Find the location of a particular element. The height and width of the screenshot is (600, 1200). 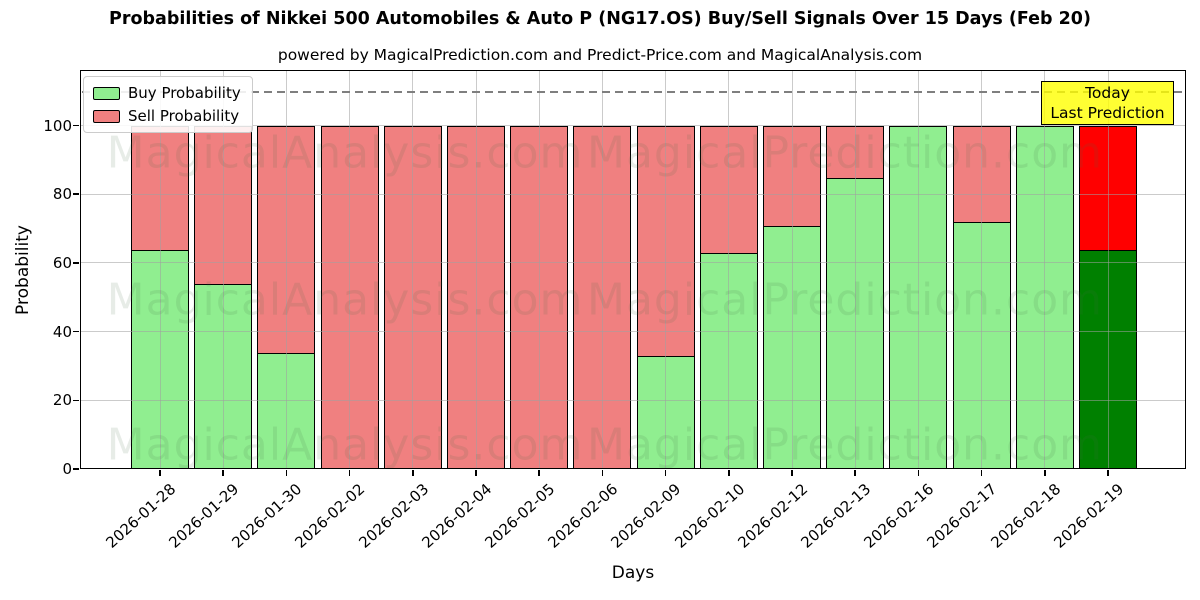

today-annotation-line1: Today is located at coordinates (1107, 93).